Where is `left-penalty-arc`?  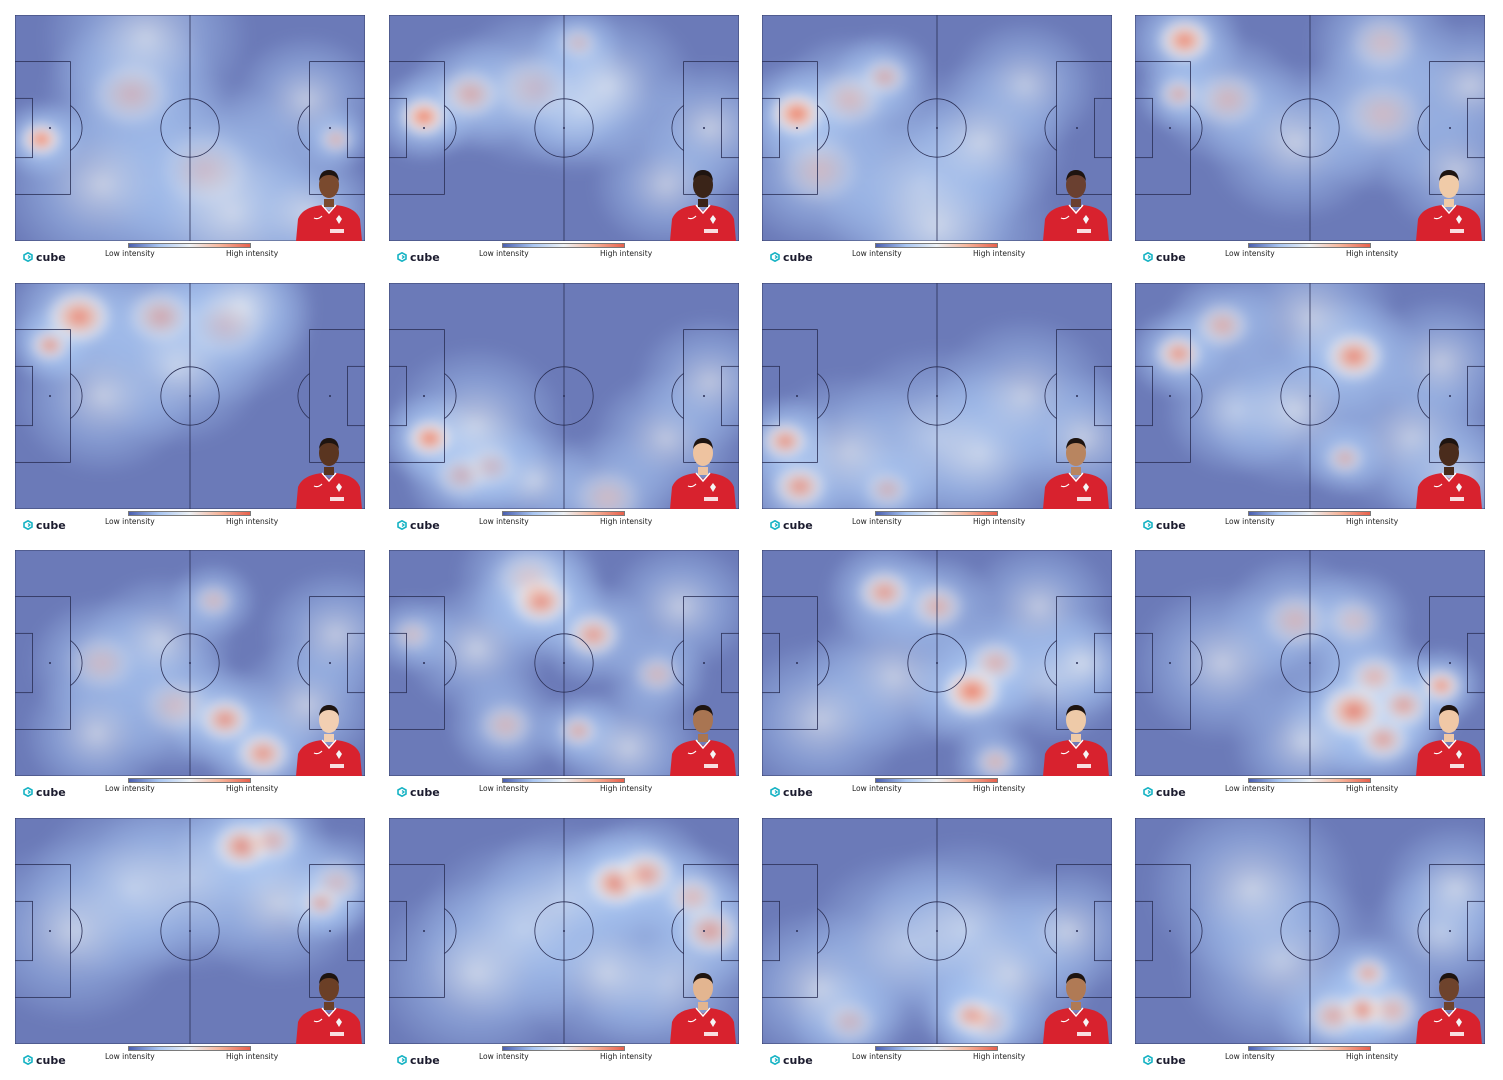
left-penalty-arc is located at coordinates (450, 931).